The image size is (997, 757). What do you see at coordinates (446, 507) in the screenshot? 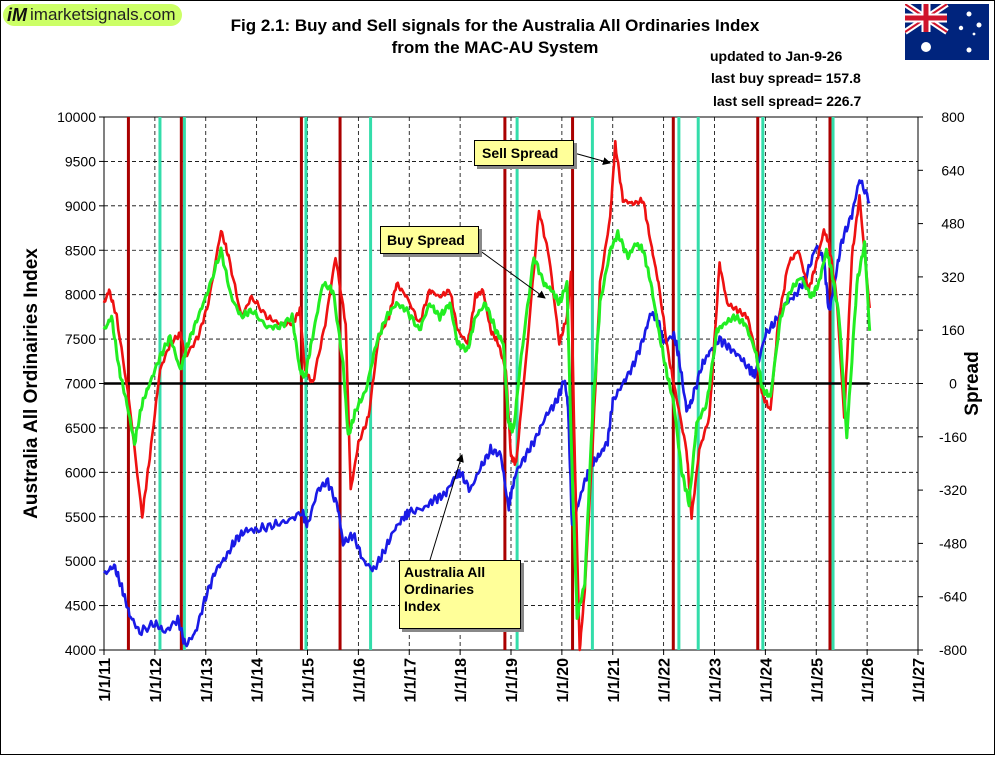
I see `index-callout-leader` at bounding box center [446, 507].